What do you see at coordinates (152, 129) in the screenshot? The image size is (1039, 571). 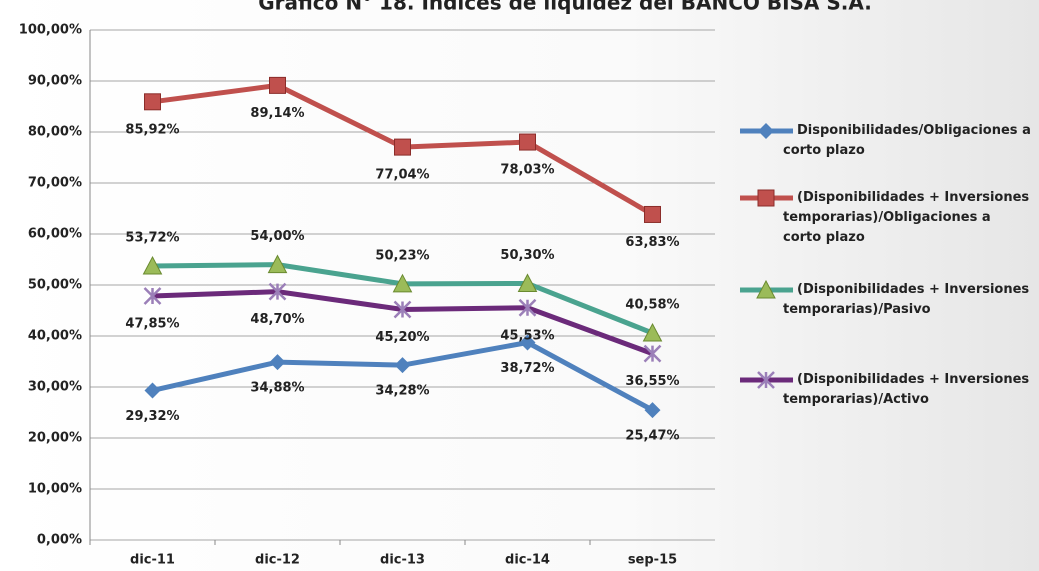 I see `data-label: 85,92%` at bounding box center [152, 129].